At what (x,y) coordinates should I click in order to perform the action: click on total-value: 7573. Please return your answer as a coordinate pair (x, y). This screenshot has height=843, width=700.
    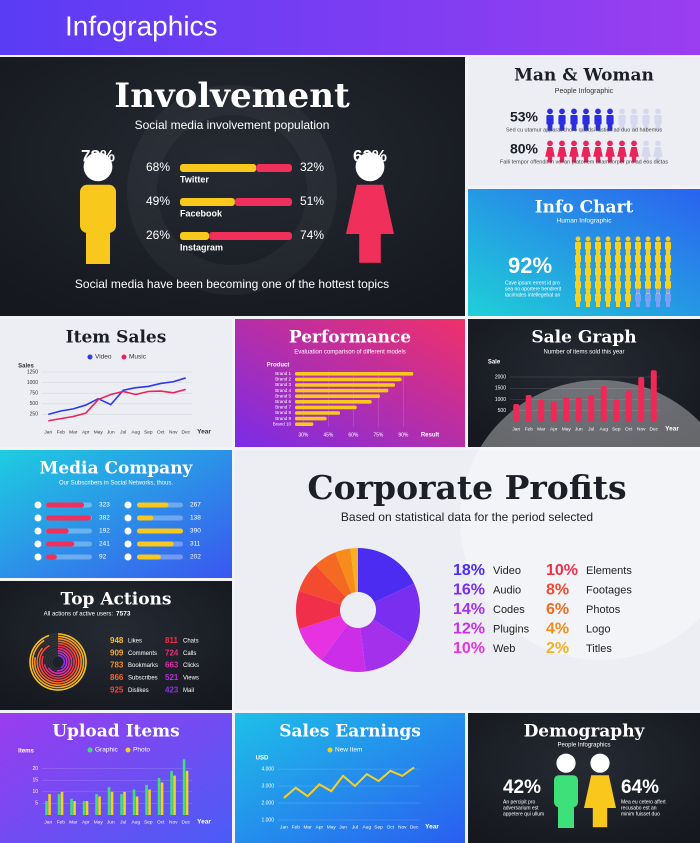
    Looking at the image, I should click on (123, 614).